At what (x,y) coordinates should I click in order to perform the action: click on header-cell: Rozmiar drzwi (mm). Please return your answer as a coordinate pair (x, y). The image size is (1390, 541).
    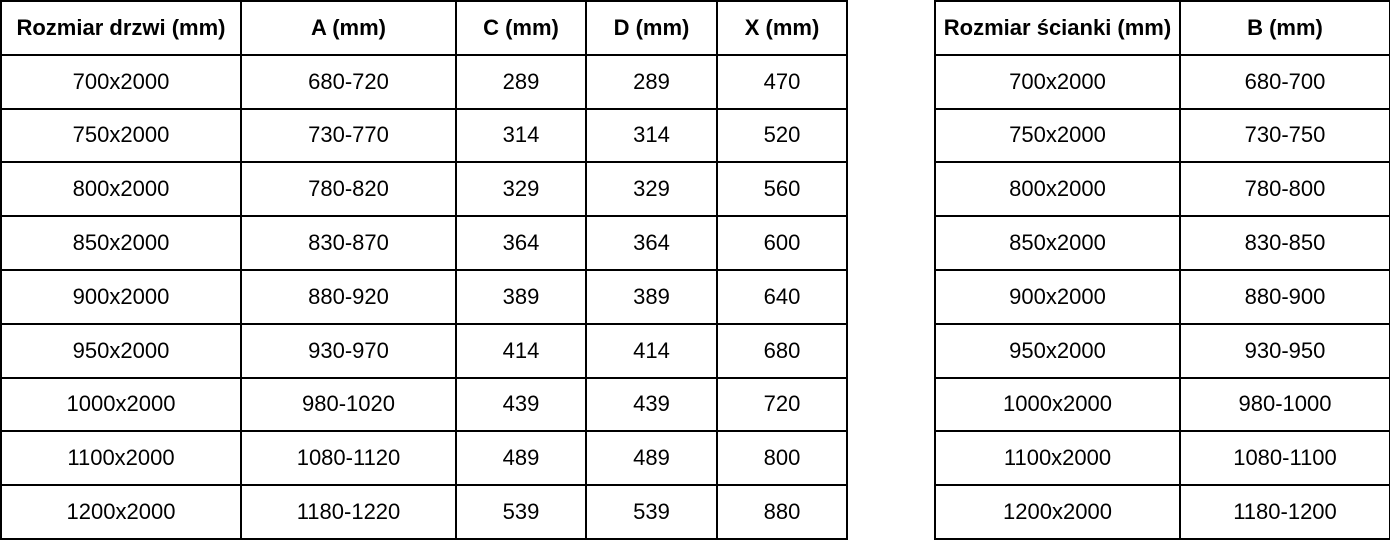
    Looking at the image, I should click on (121, 28).